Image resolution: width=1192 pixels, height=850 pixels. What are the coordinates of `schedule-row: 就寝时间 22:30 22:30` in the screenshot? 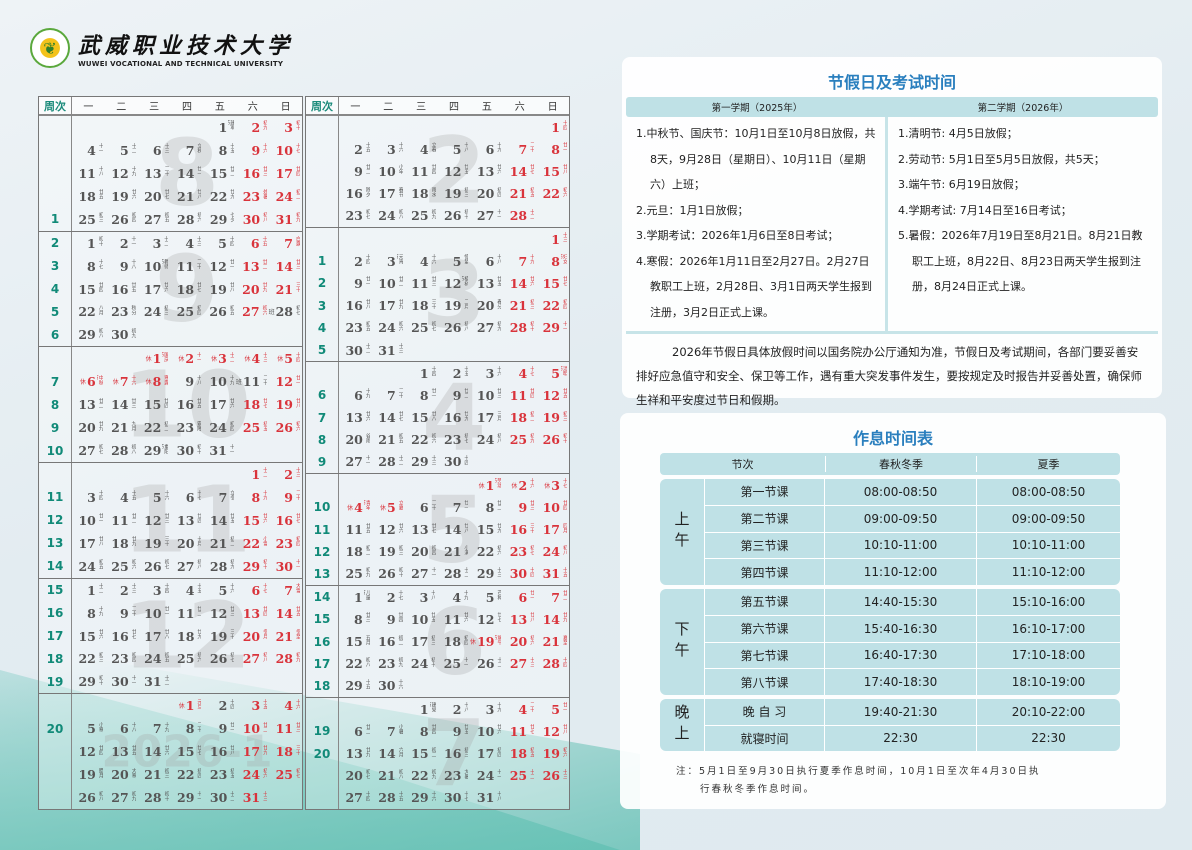 It's located at (912, 737).